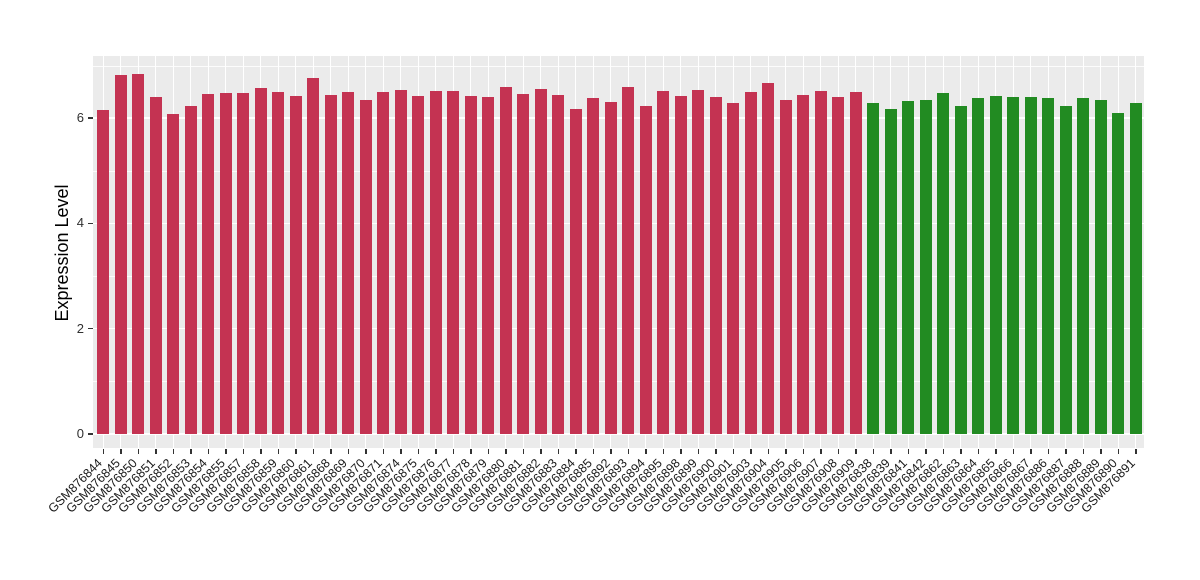 This screenshot has width=1200, height=580. Describe the element at coordinates (80, 328) in the screenshot. I see `y-tick-label: 2` at that location.